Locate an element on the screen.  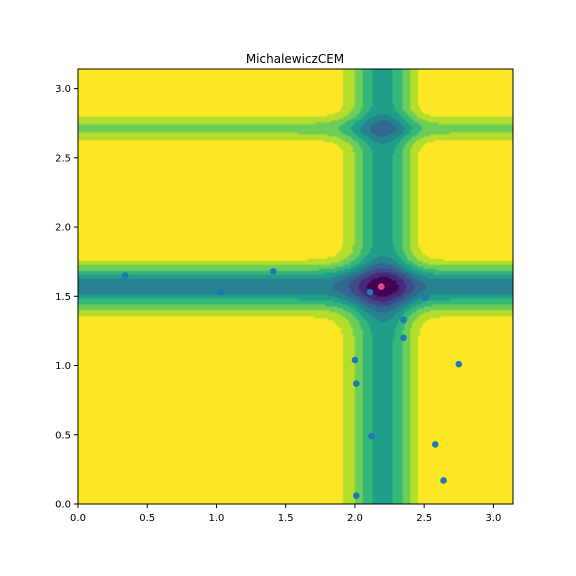
y-axis: 0.0 0.5 1.0 1.5 2.0 2.5 3.0 is located at coordinates (66, 297).